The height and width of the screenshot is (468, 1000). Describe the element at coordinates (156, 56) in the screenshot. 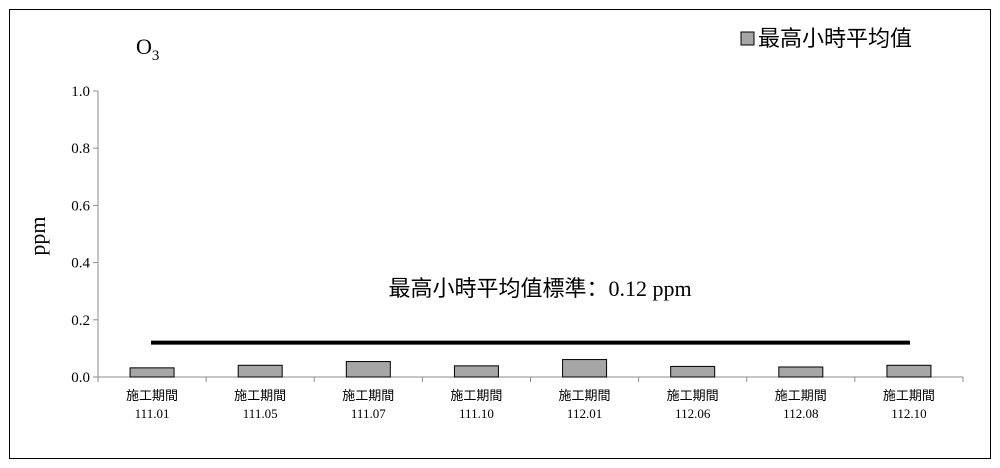

I see `chart-title-subscript: 3` at that location.